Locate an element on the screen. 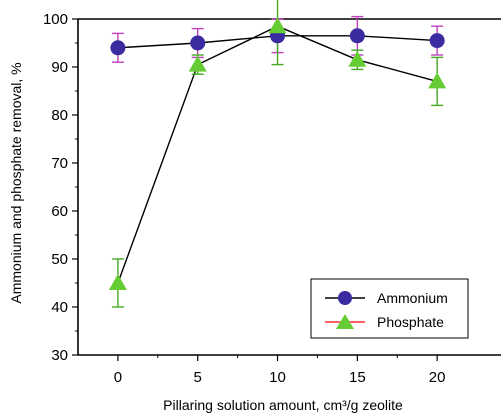 The height and width of the screenshot is (415, 501). x-axis-ticks: 0 5 10 15 20 is located at coordinates (280, 370).